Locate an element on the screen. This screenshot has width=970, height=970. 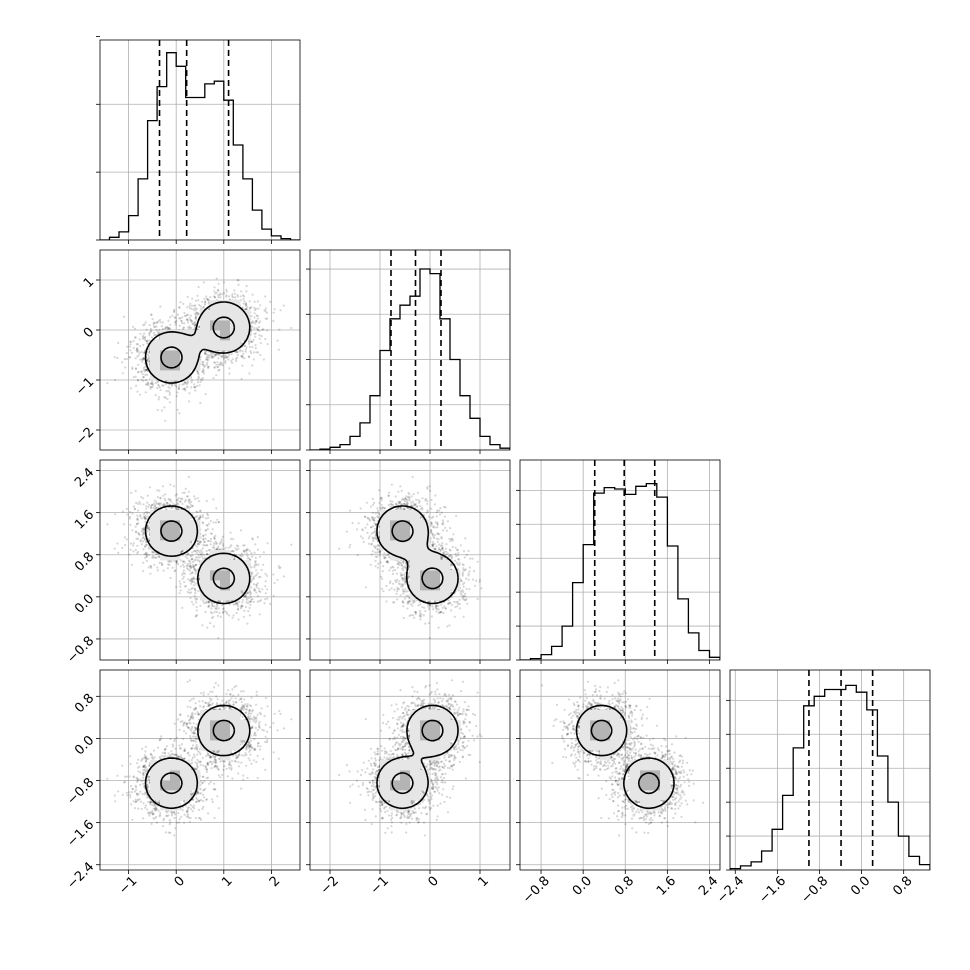
panel-frame is located at coordinates (410, 350).